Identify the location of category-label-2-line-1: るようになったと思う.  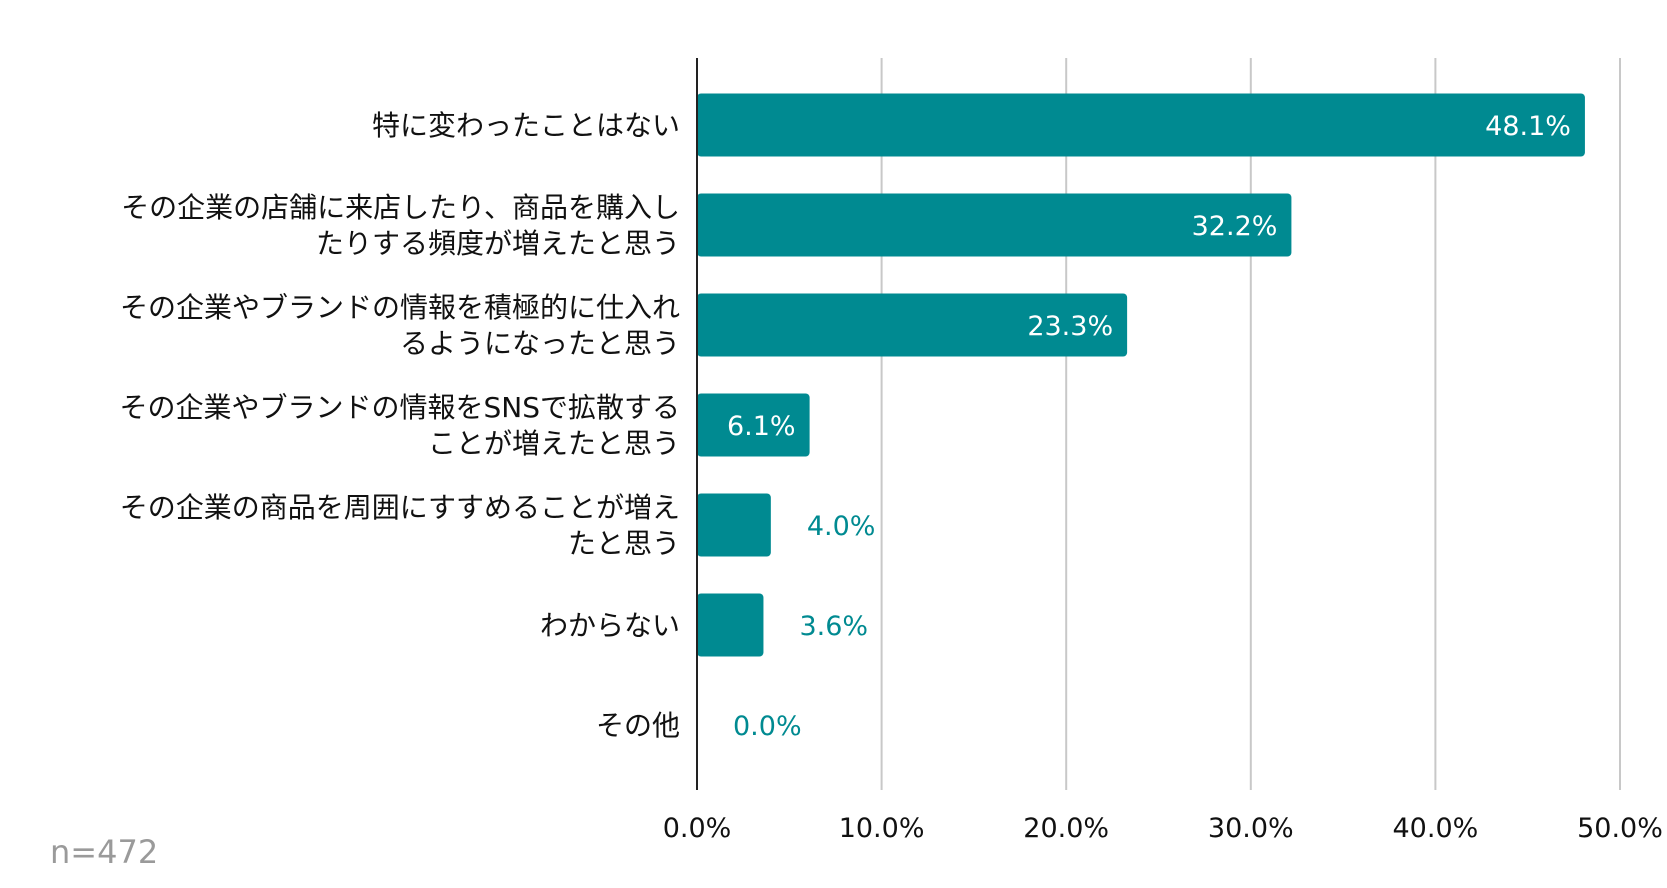
(540, 343).